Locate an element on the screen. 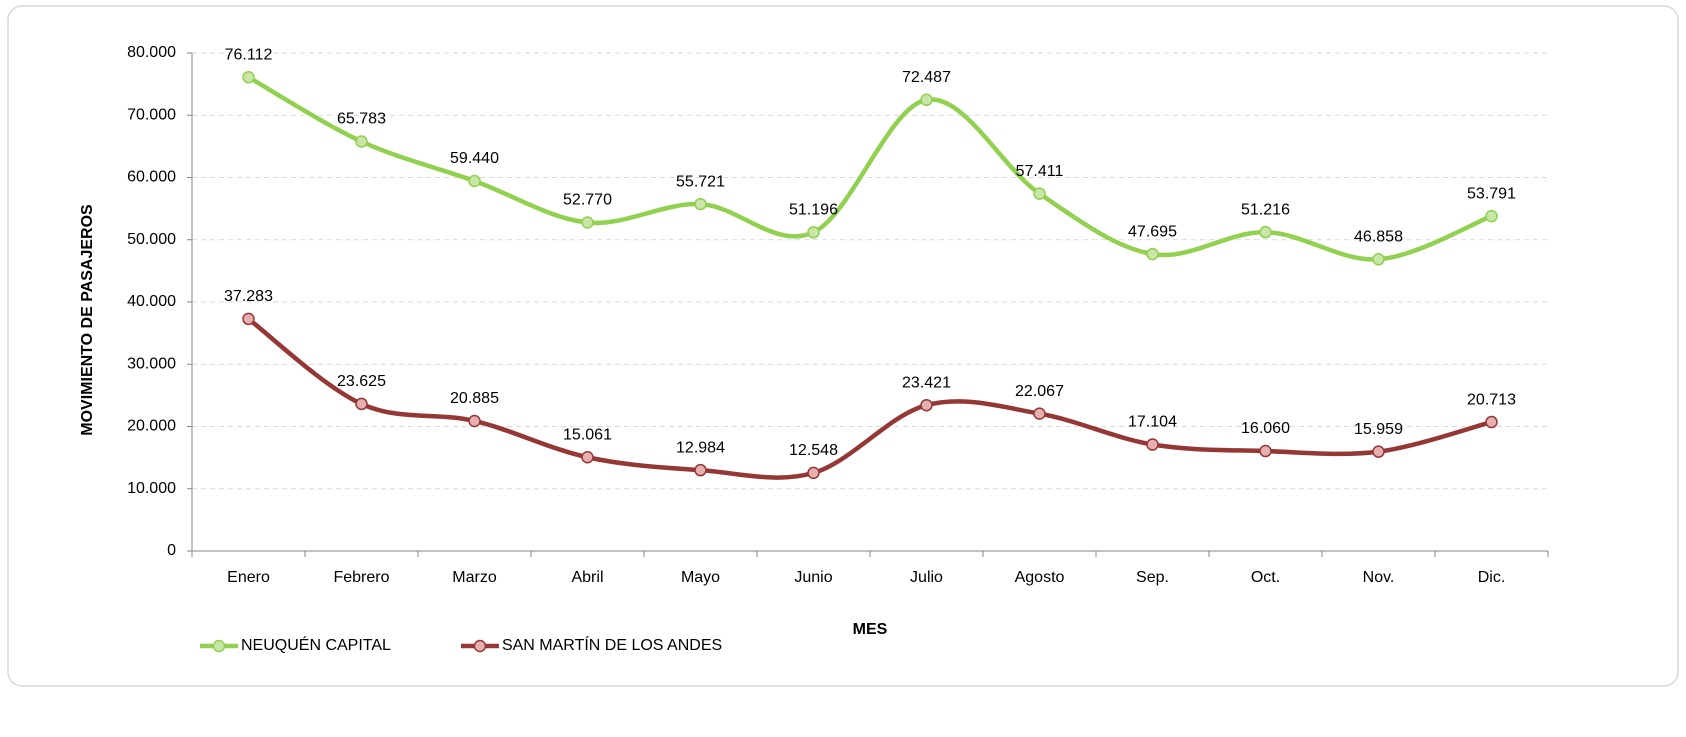 The height and width of the screenshot is (737, 1686). y-tick-label: 80.000 is located at coordinates (151, 52).